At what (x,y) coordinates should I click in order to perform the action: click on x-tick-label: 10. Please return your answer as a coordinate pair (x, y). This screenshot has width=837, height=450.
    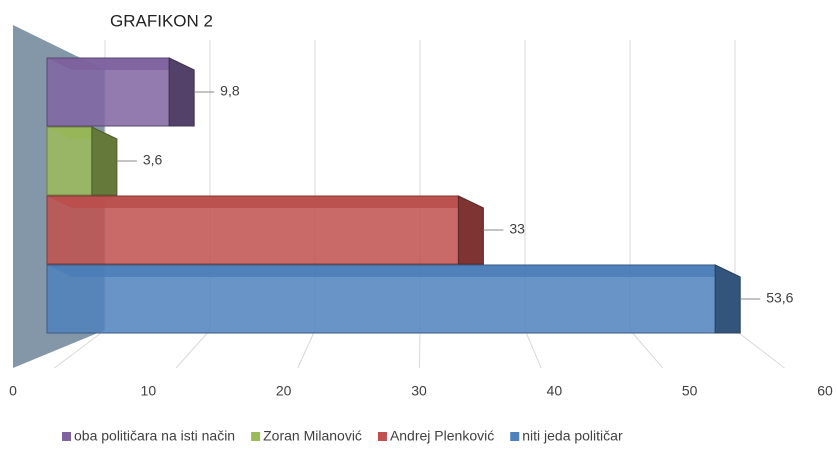
    Looking at the image, I should click on (149, 391).